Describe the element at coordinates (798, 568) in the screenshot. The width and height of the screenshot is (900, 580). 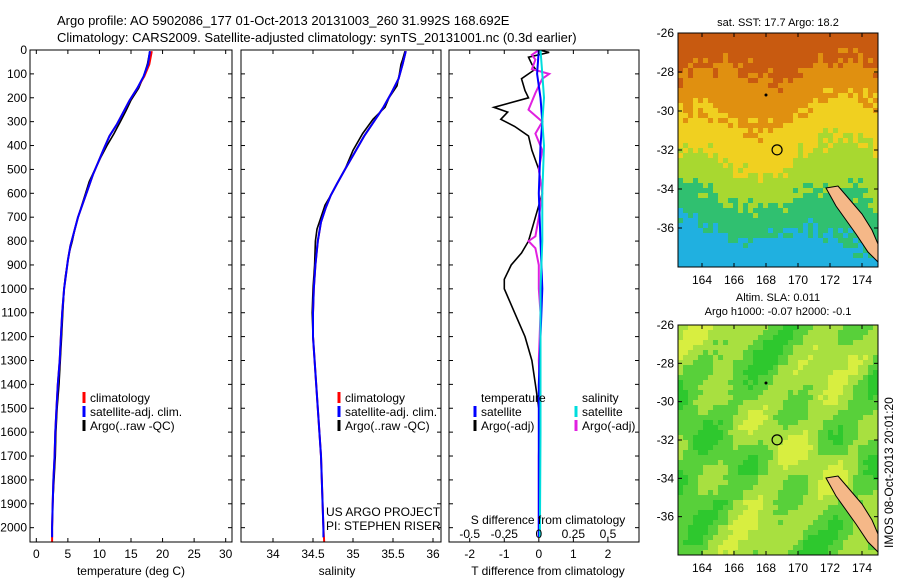
I see `lon-tick-label: 170` at that location.